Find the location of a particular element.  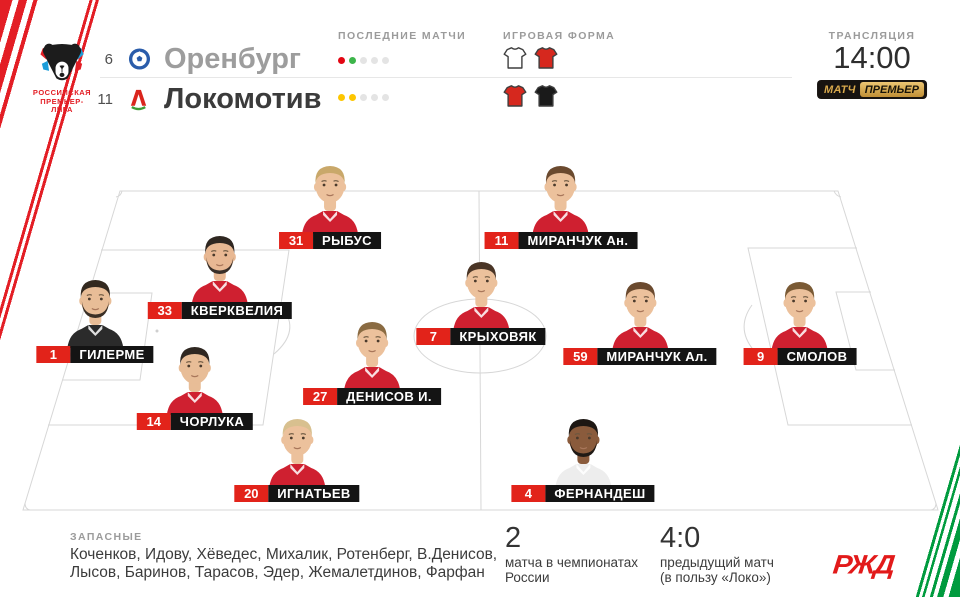

stat-text-line1: матча в чемпионатах is located at coordinates (572, 562).